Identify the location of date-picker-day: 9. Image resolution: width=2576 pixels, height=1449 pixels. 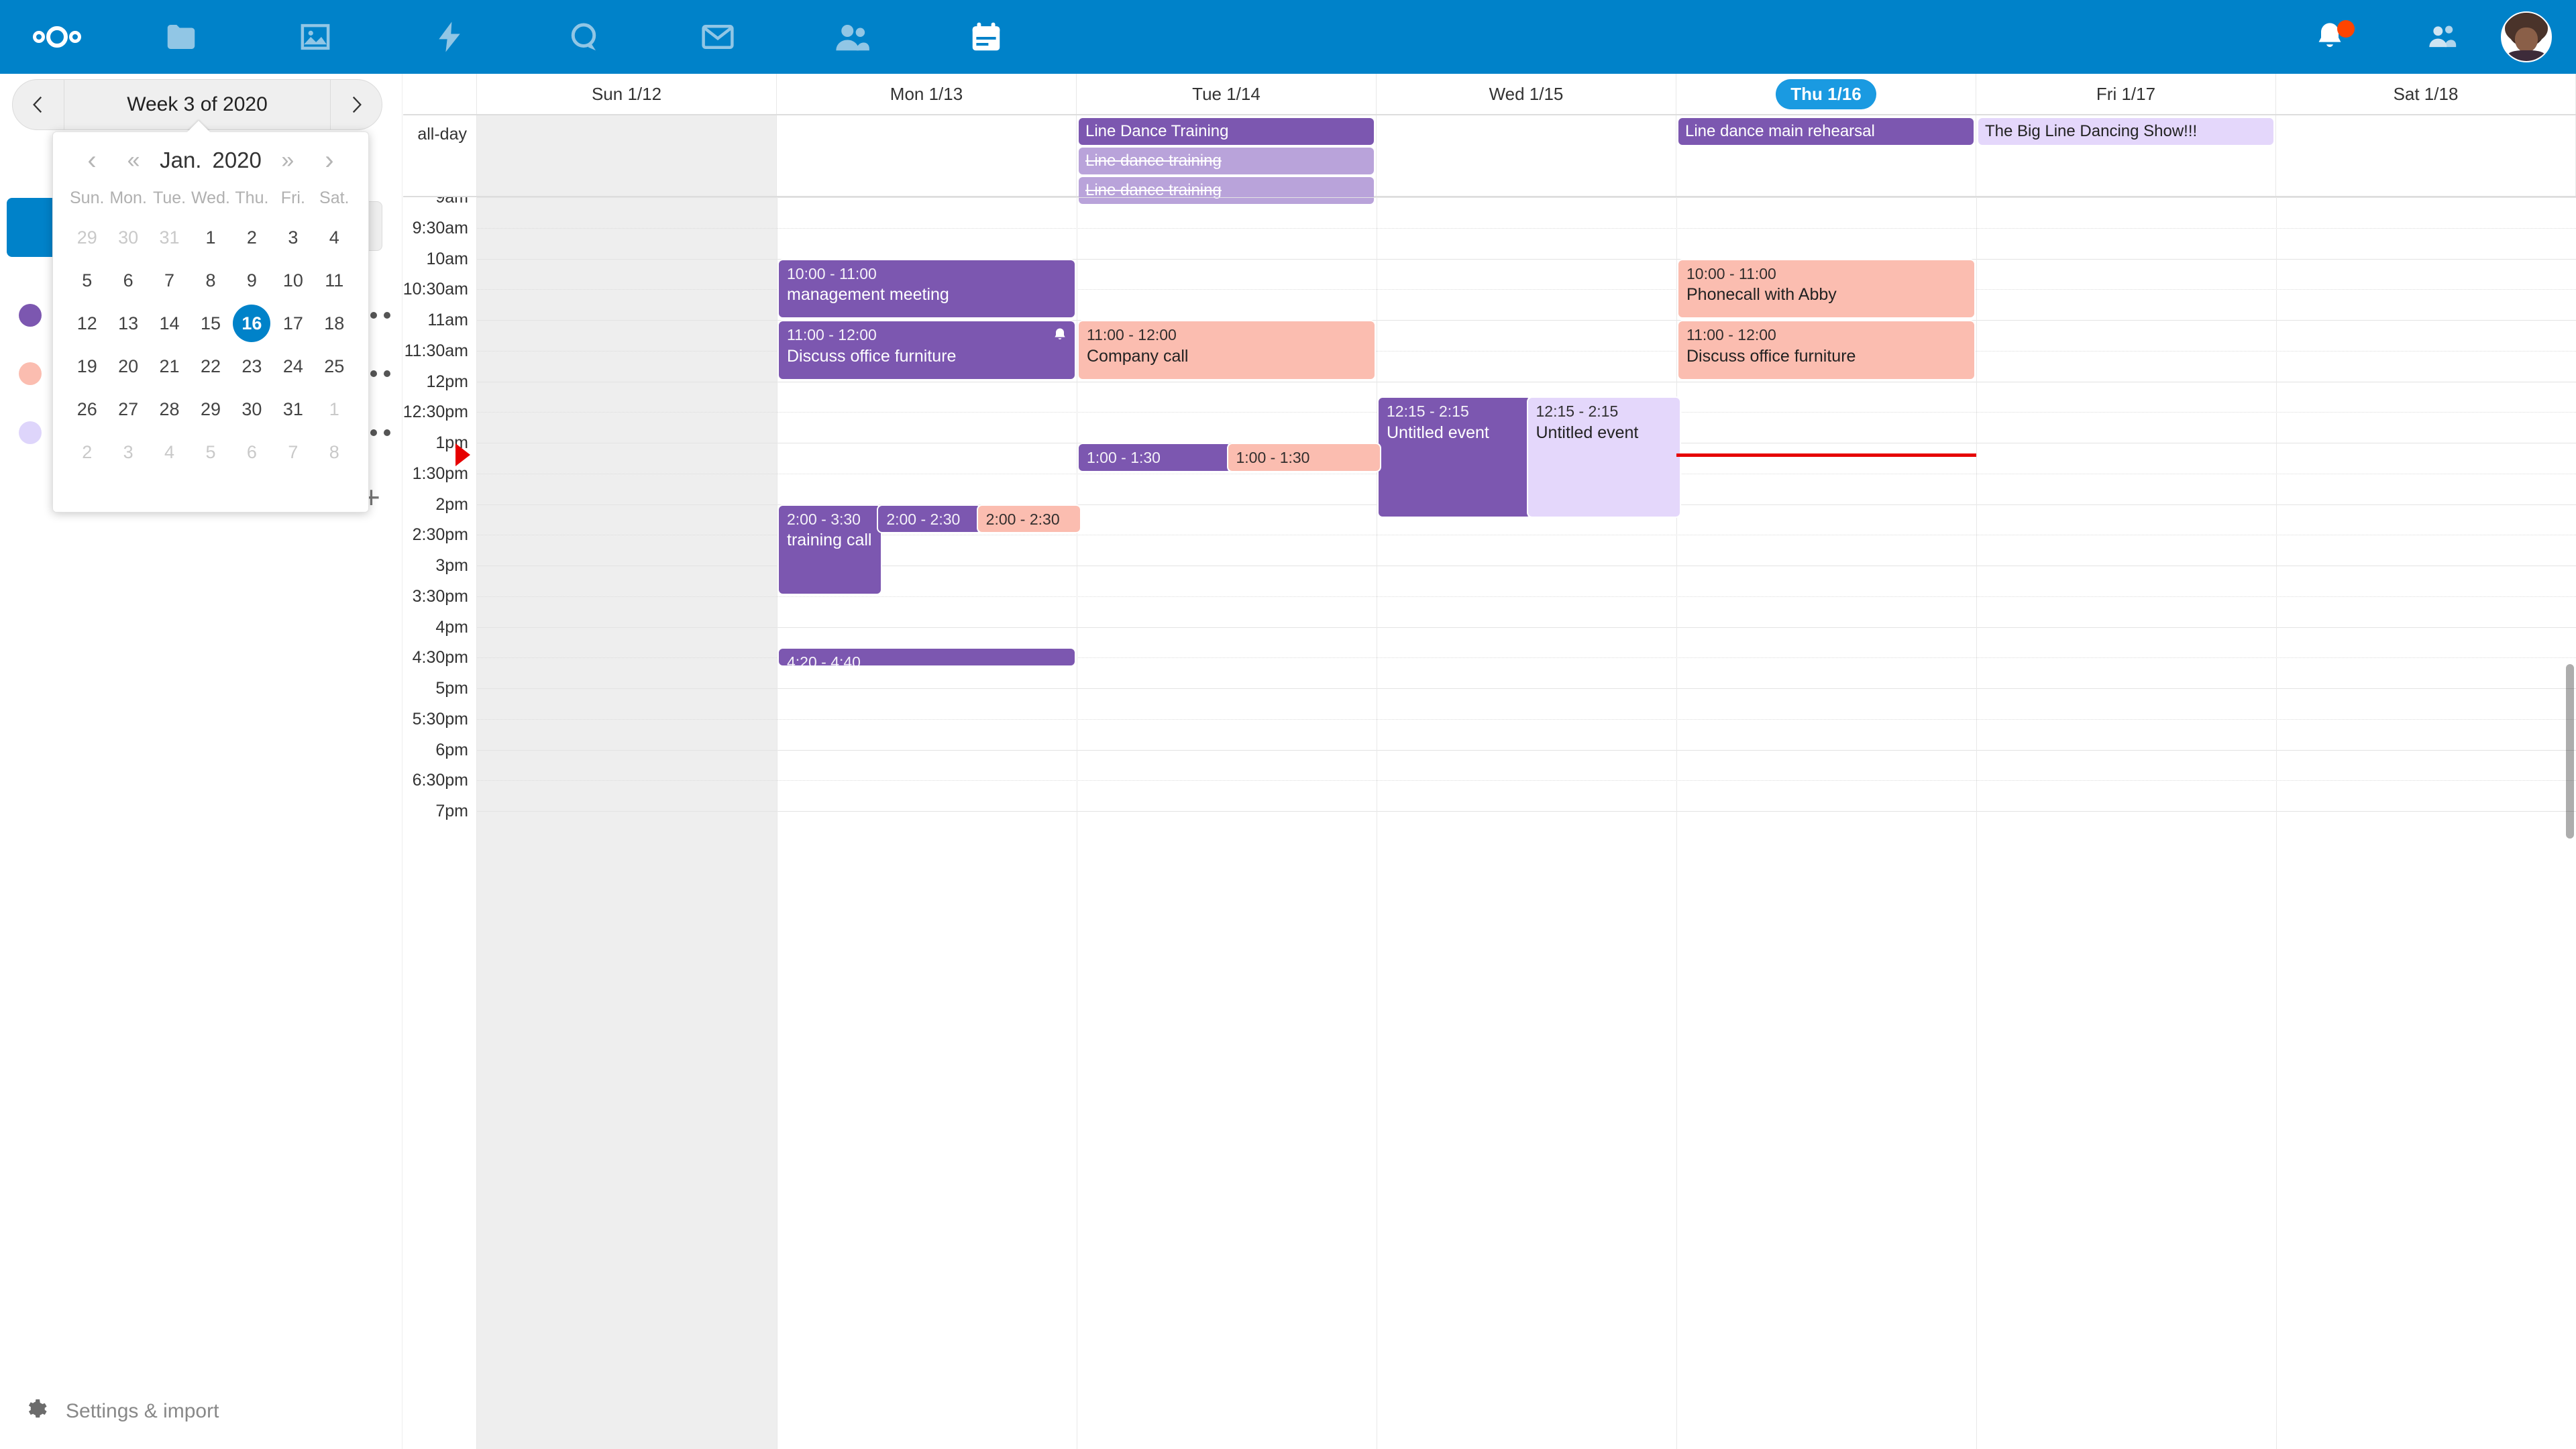
(251, 280).